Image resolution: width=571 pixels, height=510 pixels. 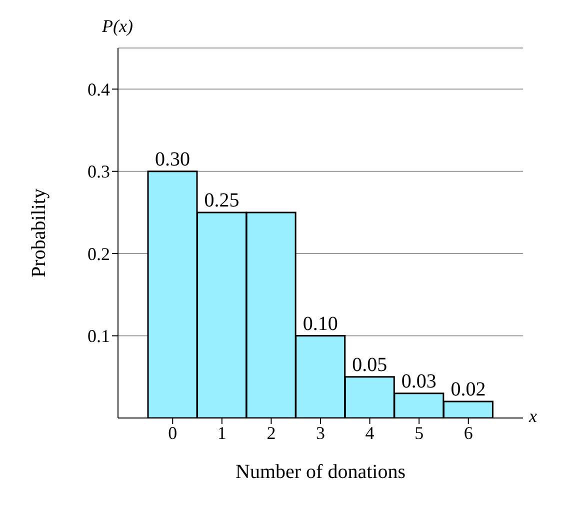 What do you see at coordinates (99, 254) in the screenshot?
I see `y-tick-label: 0.2` at bounding box center [99, 254].